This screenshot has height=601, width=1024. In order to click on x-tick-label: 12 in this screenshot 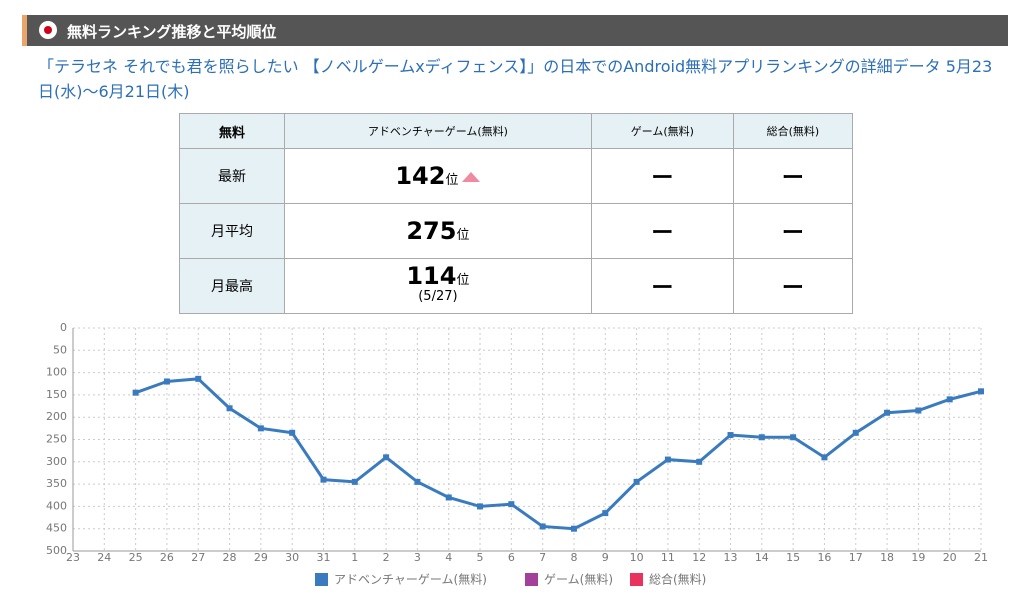, I will do `click(699, 557)`.